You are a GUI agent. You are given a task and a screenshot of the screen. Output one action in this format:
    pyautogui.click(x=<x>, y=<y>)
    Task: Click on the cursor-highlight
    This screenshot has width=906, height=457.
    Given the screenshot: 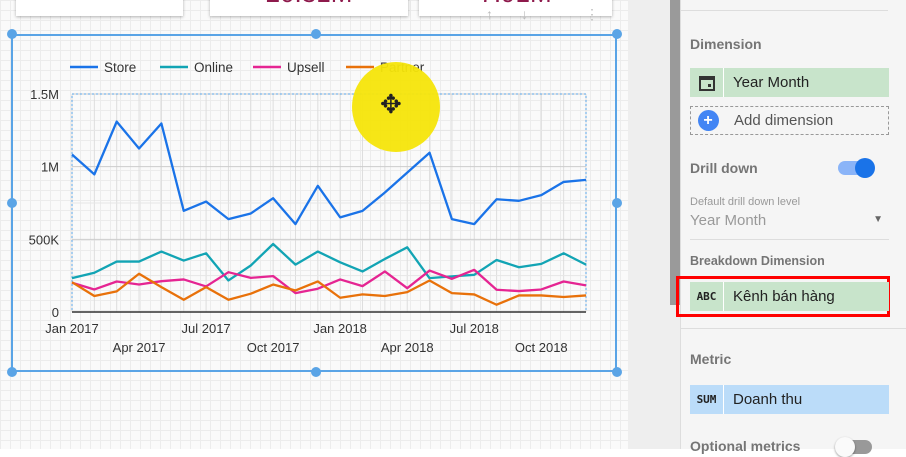 What is the action you would take?
    pyautogui.click(x=396, y=107)
    